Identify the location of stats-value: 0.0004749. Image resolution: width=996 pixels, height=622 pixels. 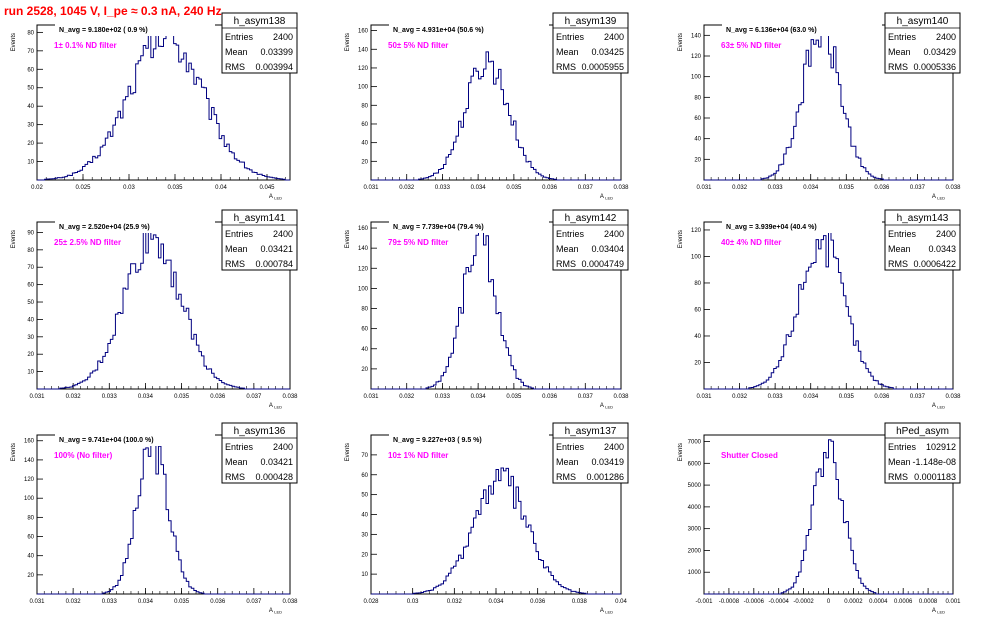
(602, 264).